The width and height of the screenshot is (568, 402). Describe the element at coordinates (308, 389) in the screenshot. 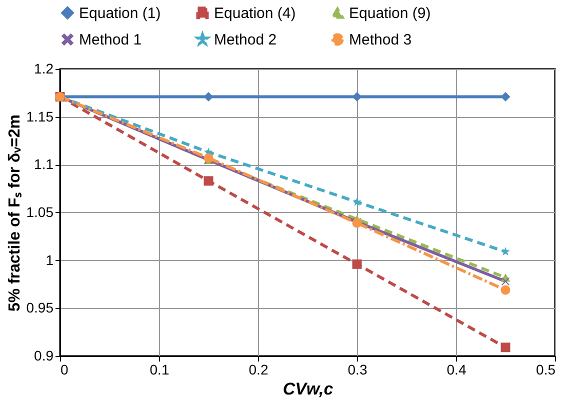

I see `x-axis-title: CVw,c` at that location.